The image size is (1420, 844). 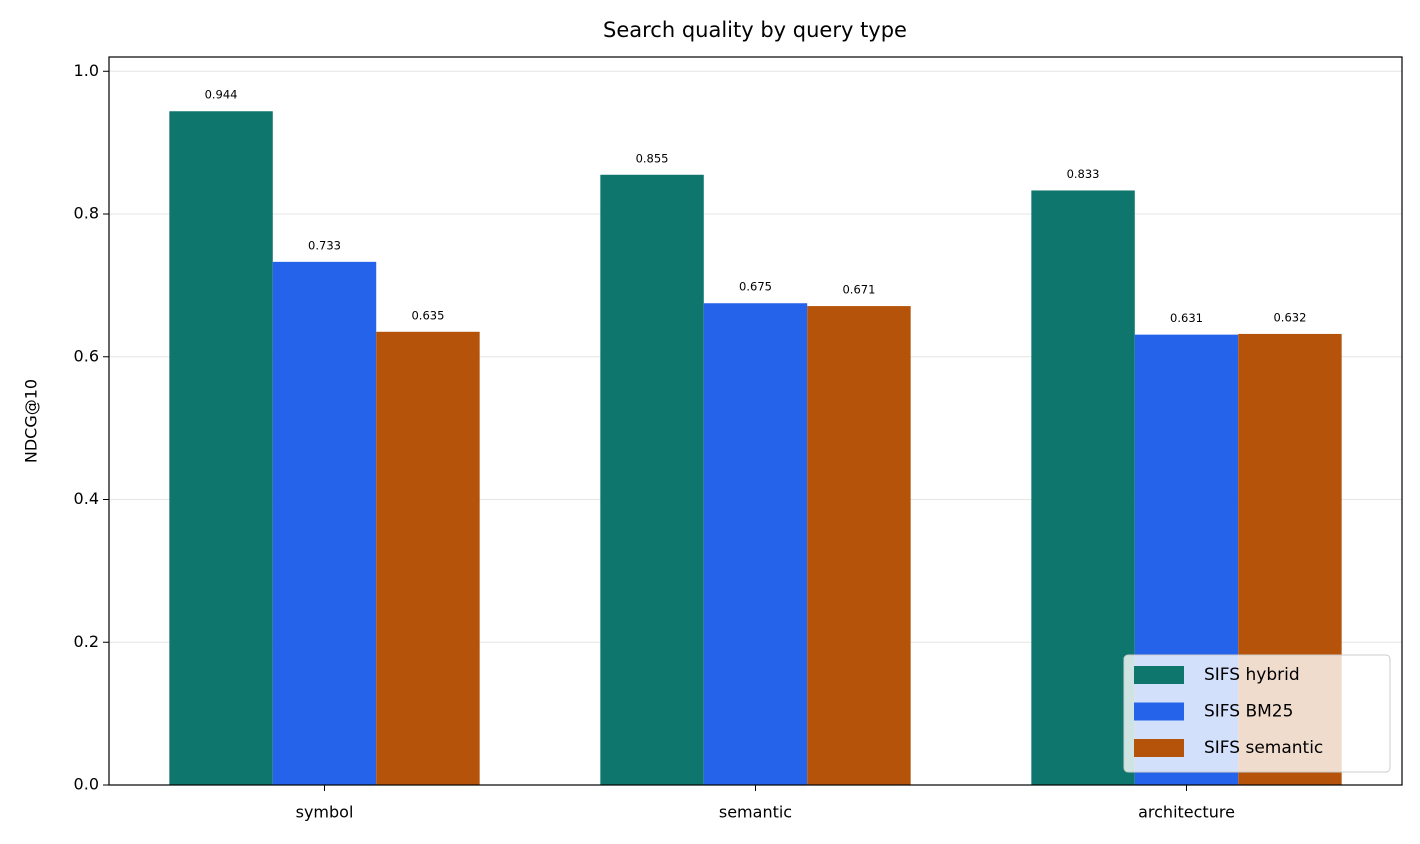 I want to click on x-tick-label: architecture, so click(x=1186, y=812).